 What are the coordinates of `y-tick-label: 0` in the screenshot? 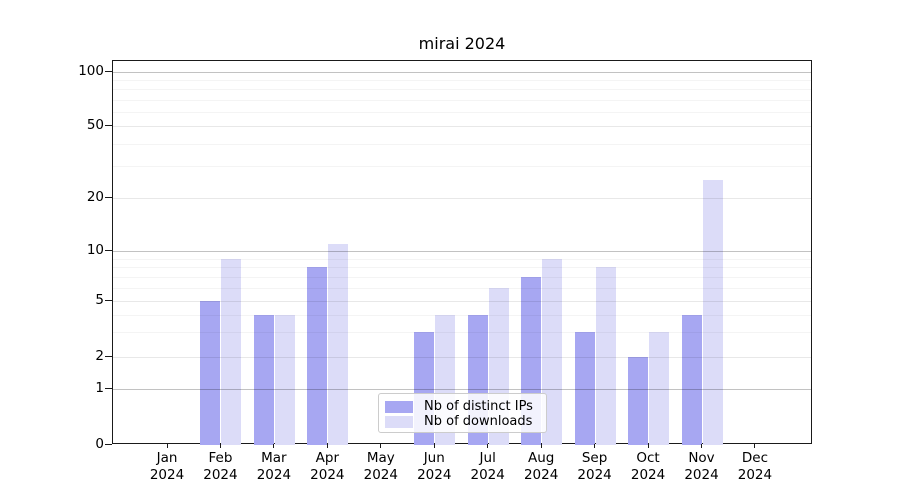 It's located at (99, 444).